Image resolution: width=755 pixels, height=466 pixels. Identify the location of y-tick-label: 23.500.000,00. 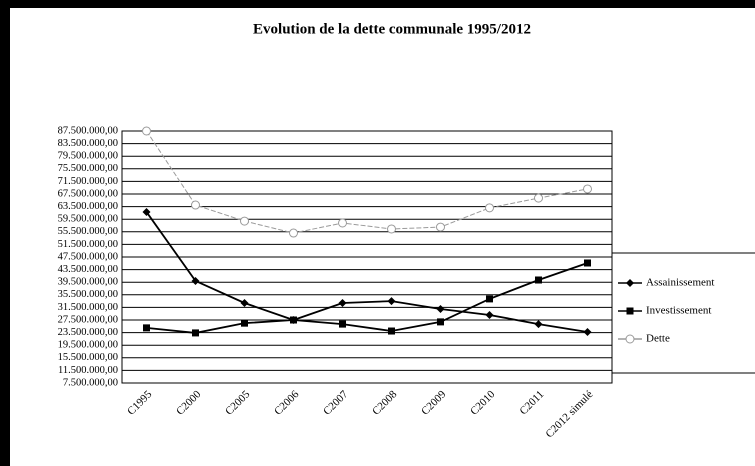
(88, 332).